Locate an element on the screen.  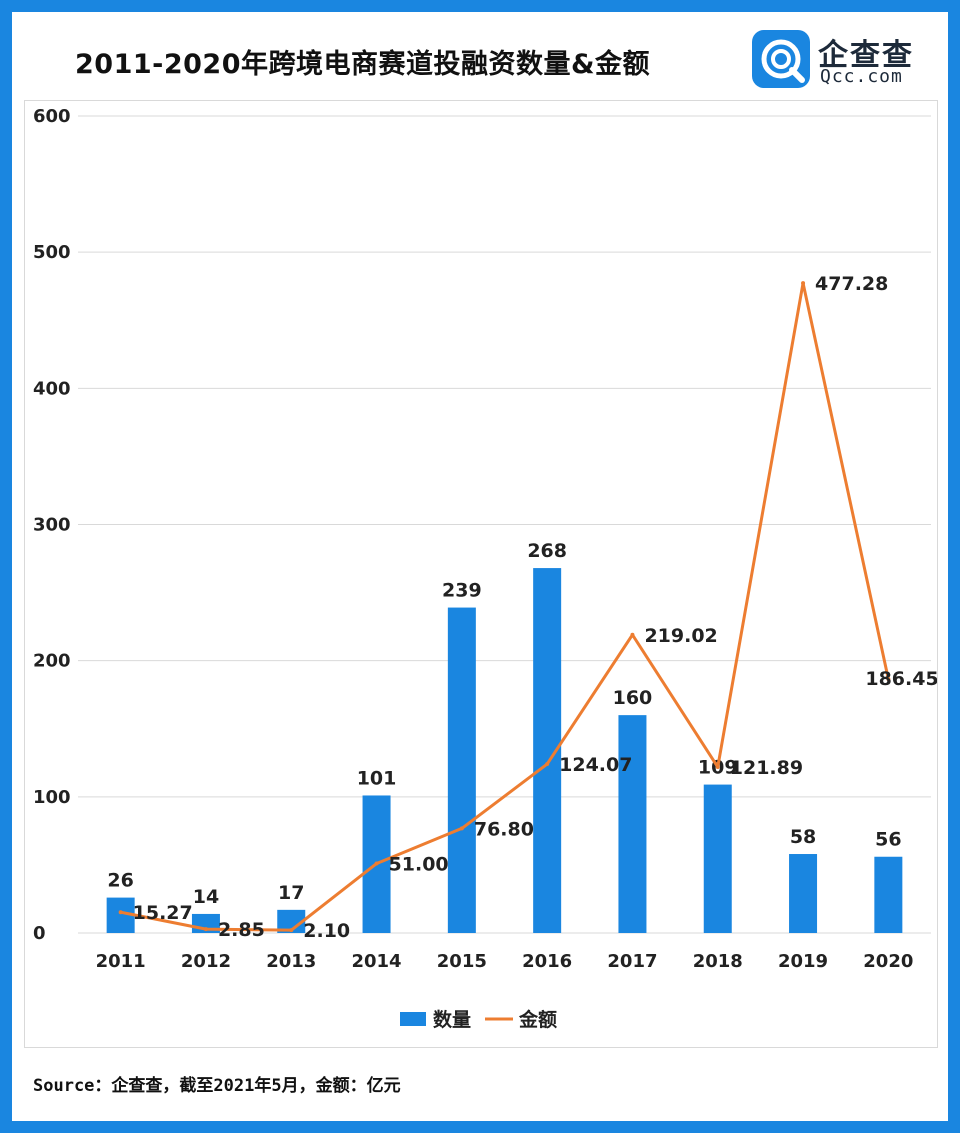
x-tick-label: 2015 is located at coordinates (462, 961).